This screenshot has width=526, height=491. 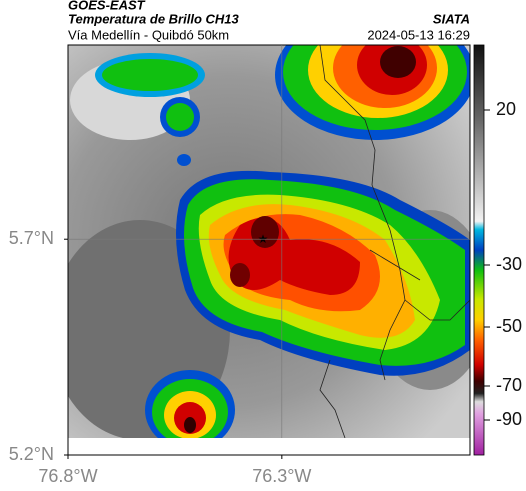 I want to click on datetime: 2024-05-13 16:29, so click(x=418, y=34).